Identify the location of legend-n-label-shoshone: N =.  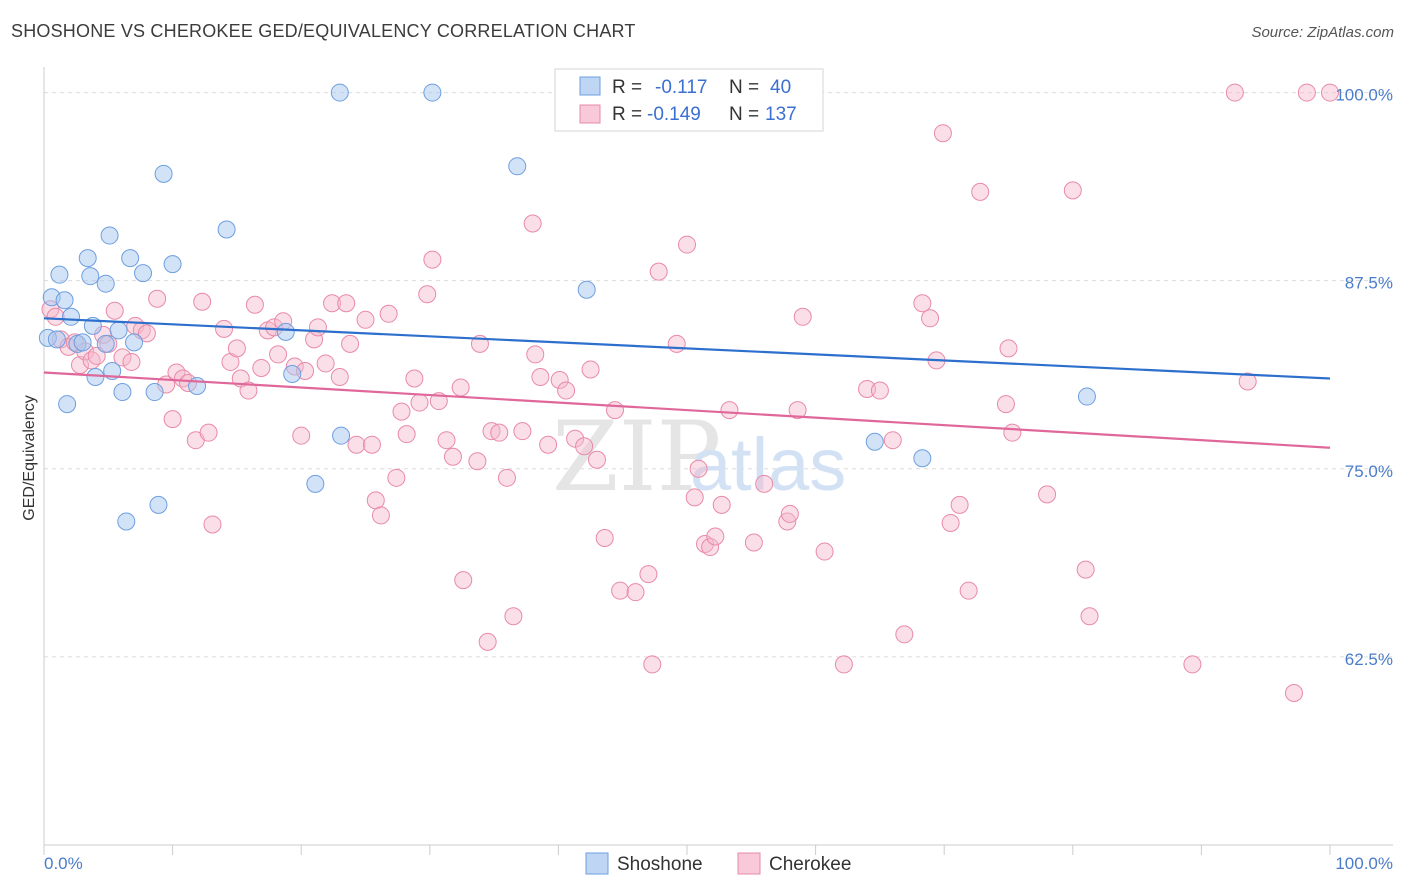
(744, 87).